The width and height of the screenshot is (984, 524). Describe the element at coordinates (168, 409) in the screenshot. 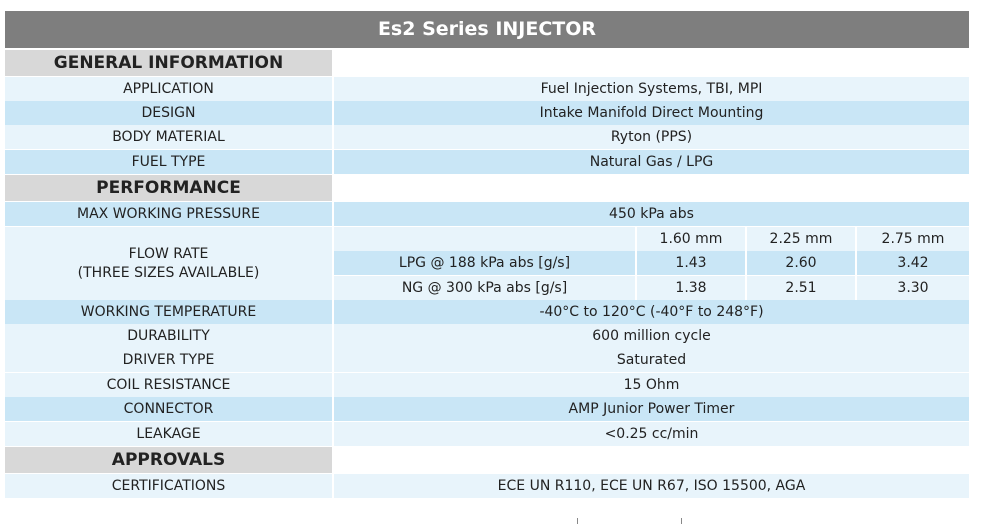

I see `spec-label: CONNECTOR` at that location.